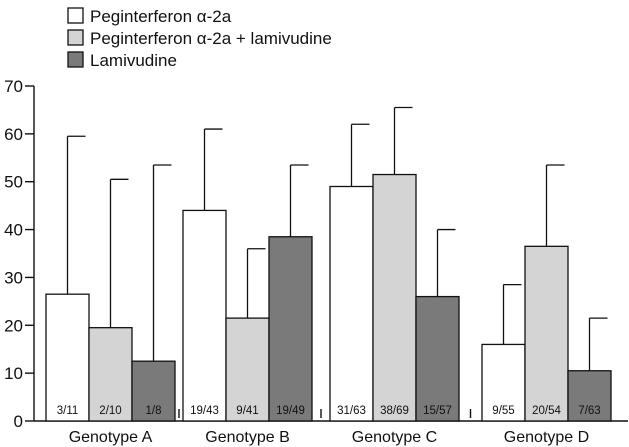 This screenshot has height=447, width=629. I want to click on y-tick-label: 70, so click(13, 86).